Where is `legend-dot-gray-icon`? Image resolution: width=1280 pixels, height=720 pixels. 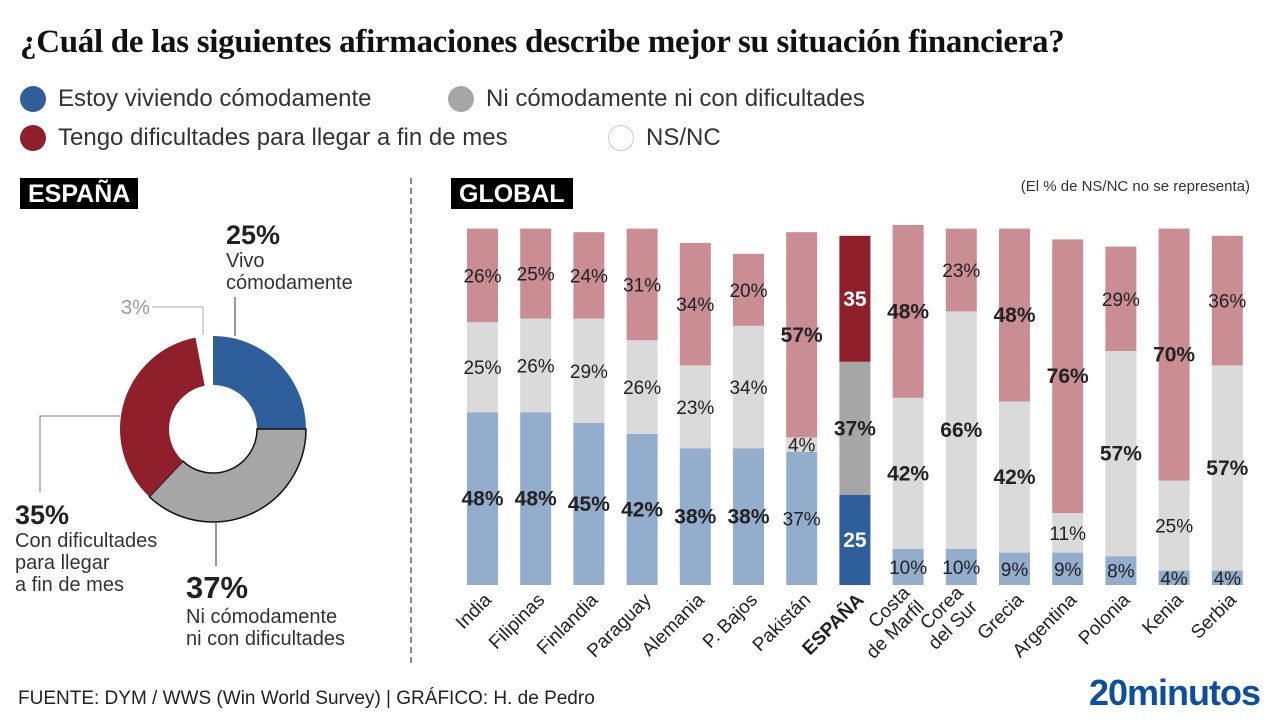
legend-dot-gray-icon is located at coordinates (461, 99).